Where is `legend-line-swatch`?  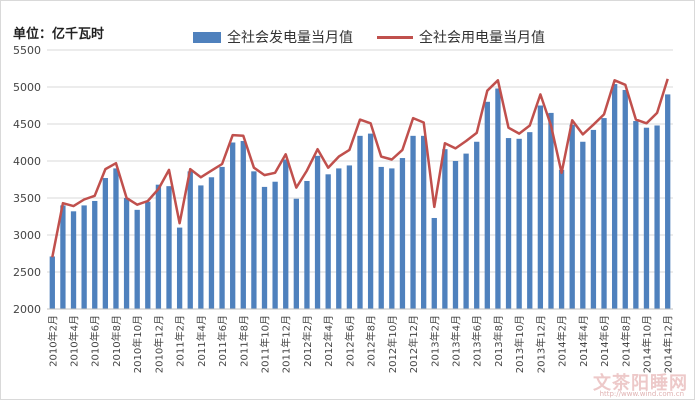 legend-line-swatch is located at coordinates (395, 37).